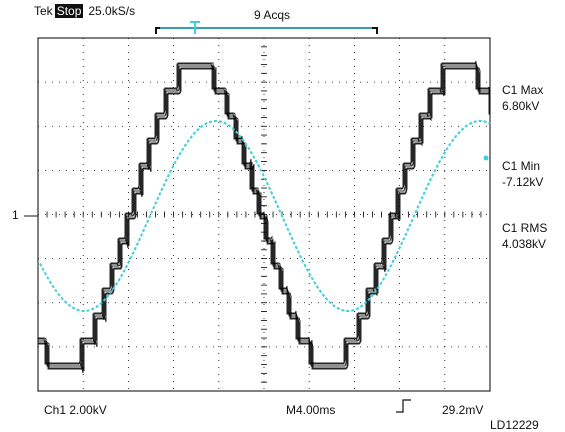 The image size is (565, 432). I want to click on measurement-value: 4.038kV, so click(524, 244).